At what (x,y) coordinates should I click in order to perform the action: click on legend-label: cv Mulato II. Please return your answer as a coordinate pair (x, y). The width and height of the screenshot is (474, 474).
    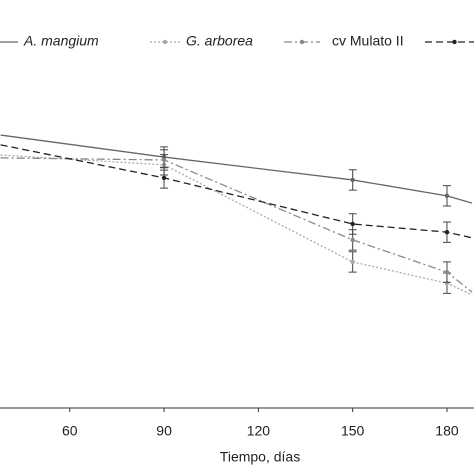
    Looking at the image, I should click on (368, 41).